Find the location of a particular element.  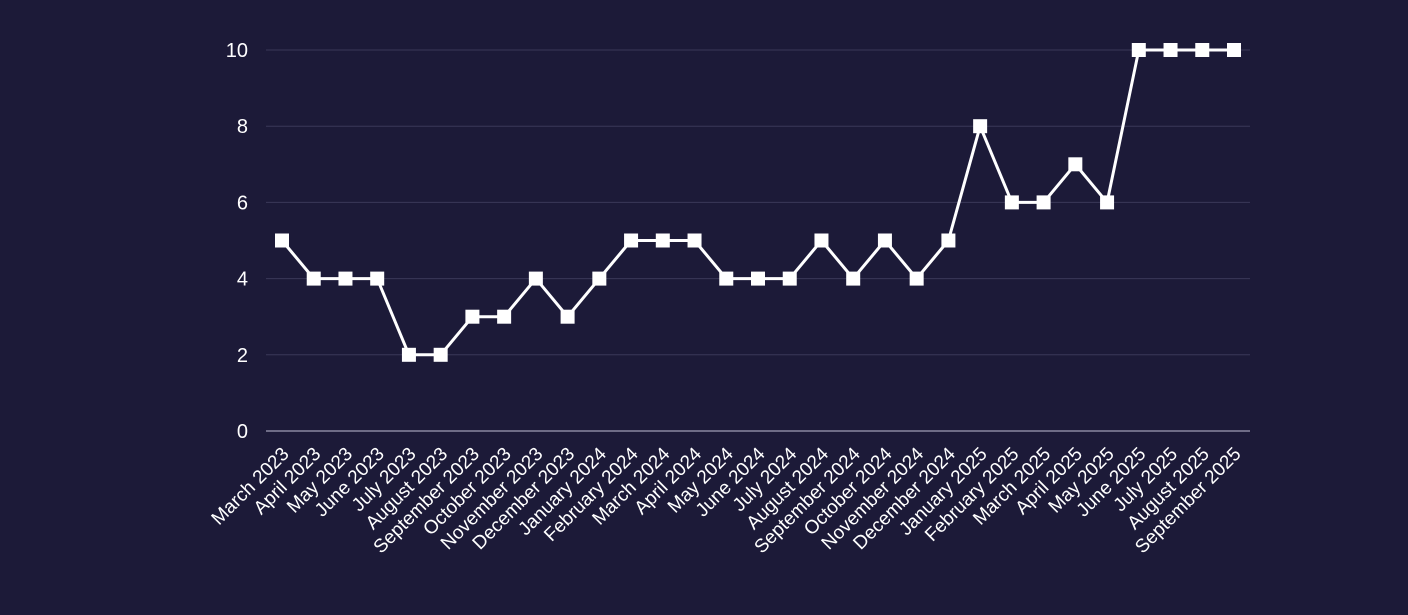

y-tick-label: 6 is located at coordinates (242, 203).